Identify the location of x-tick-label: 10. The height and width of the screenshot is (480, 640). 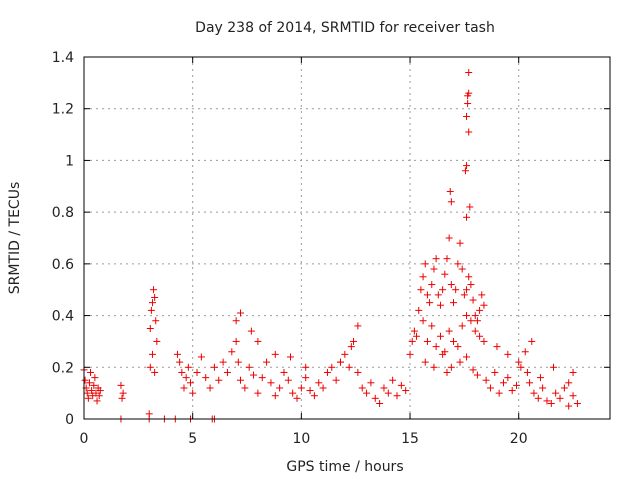
(301, 439).